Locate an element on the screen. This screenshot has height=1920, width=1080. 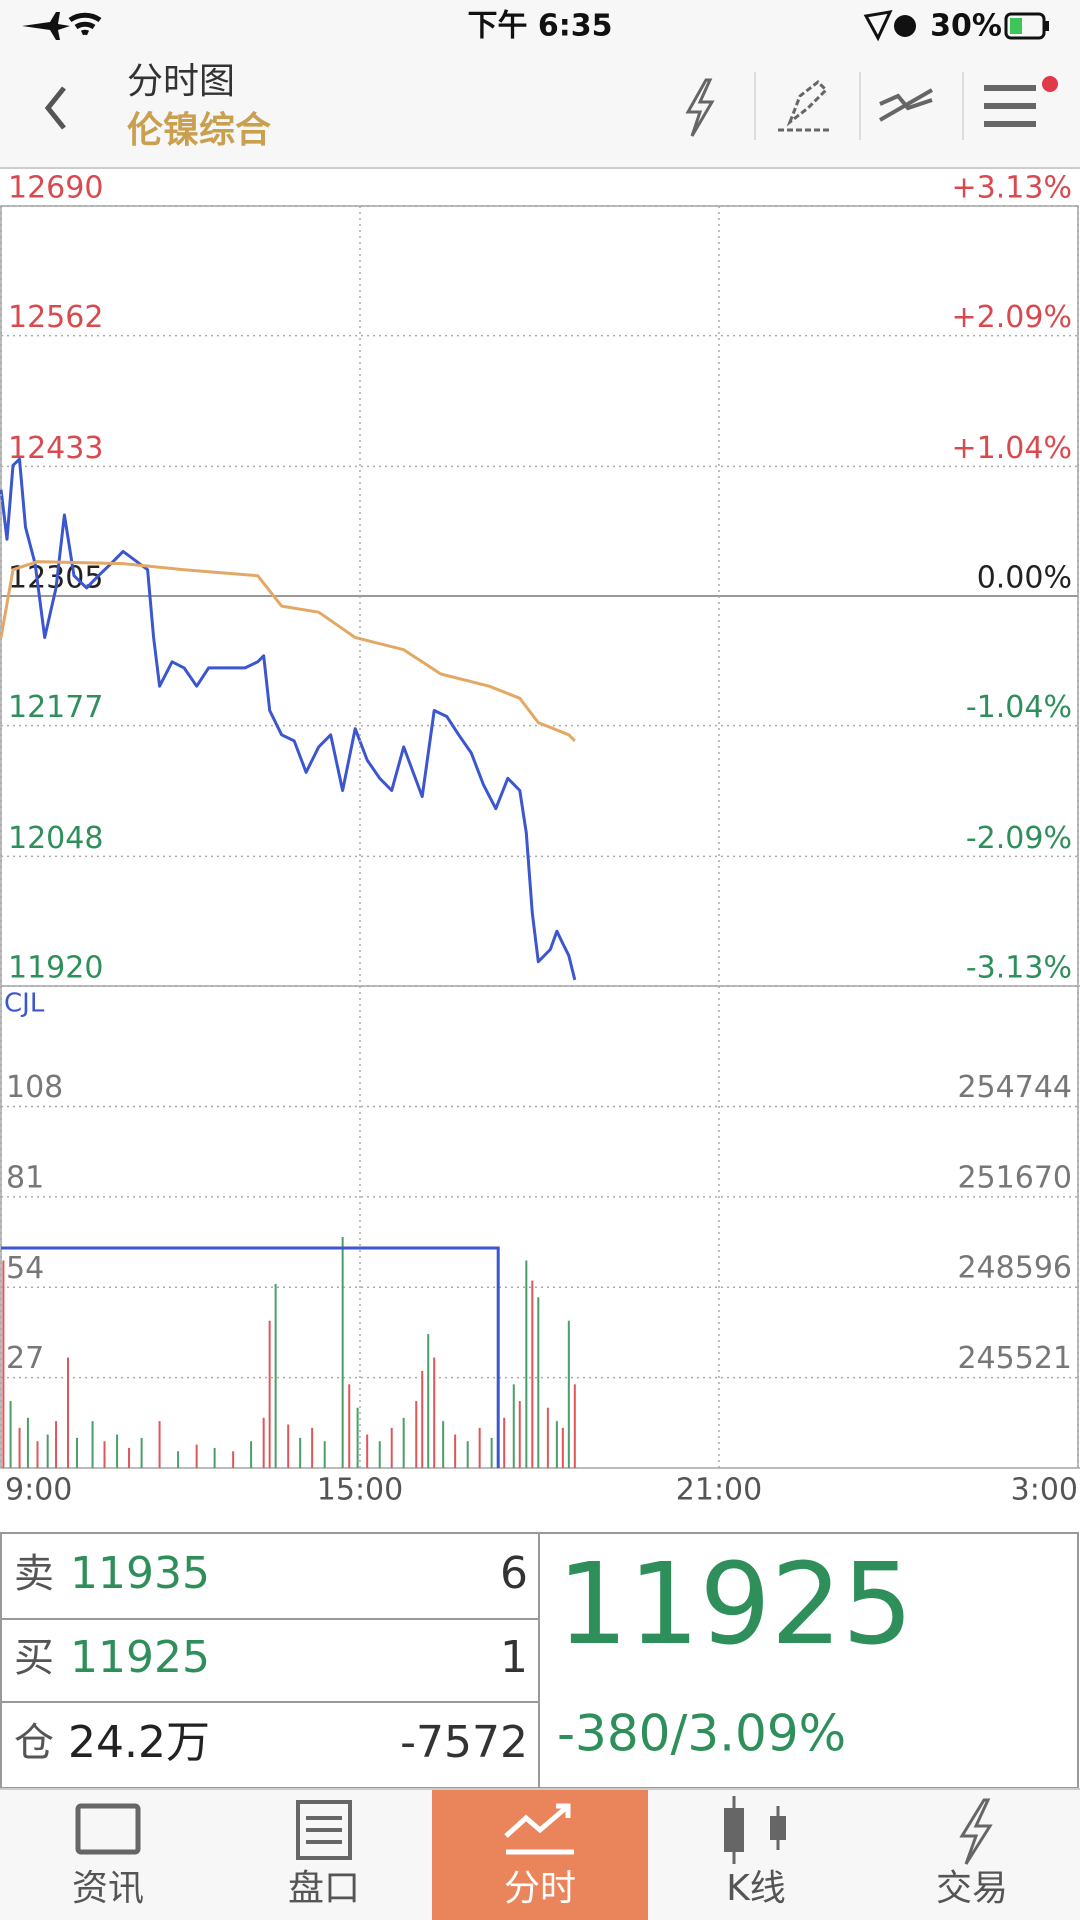
y2-tick-label: -1.04% is located at coordinates (1019, 707).